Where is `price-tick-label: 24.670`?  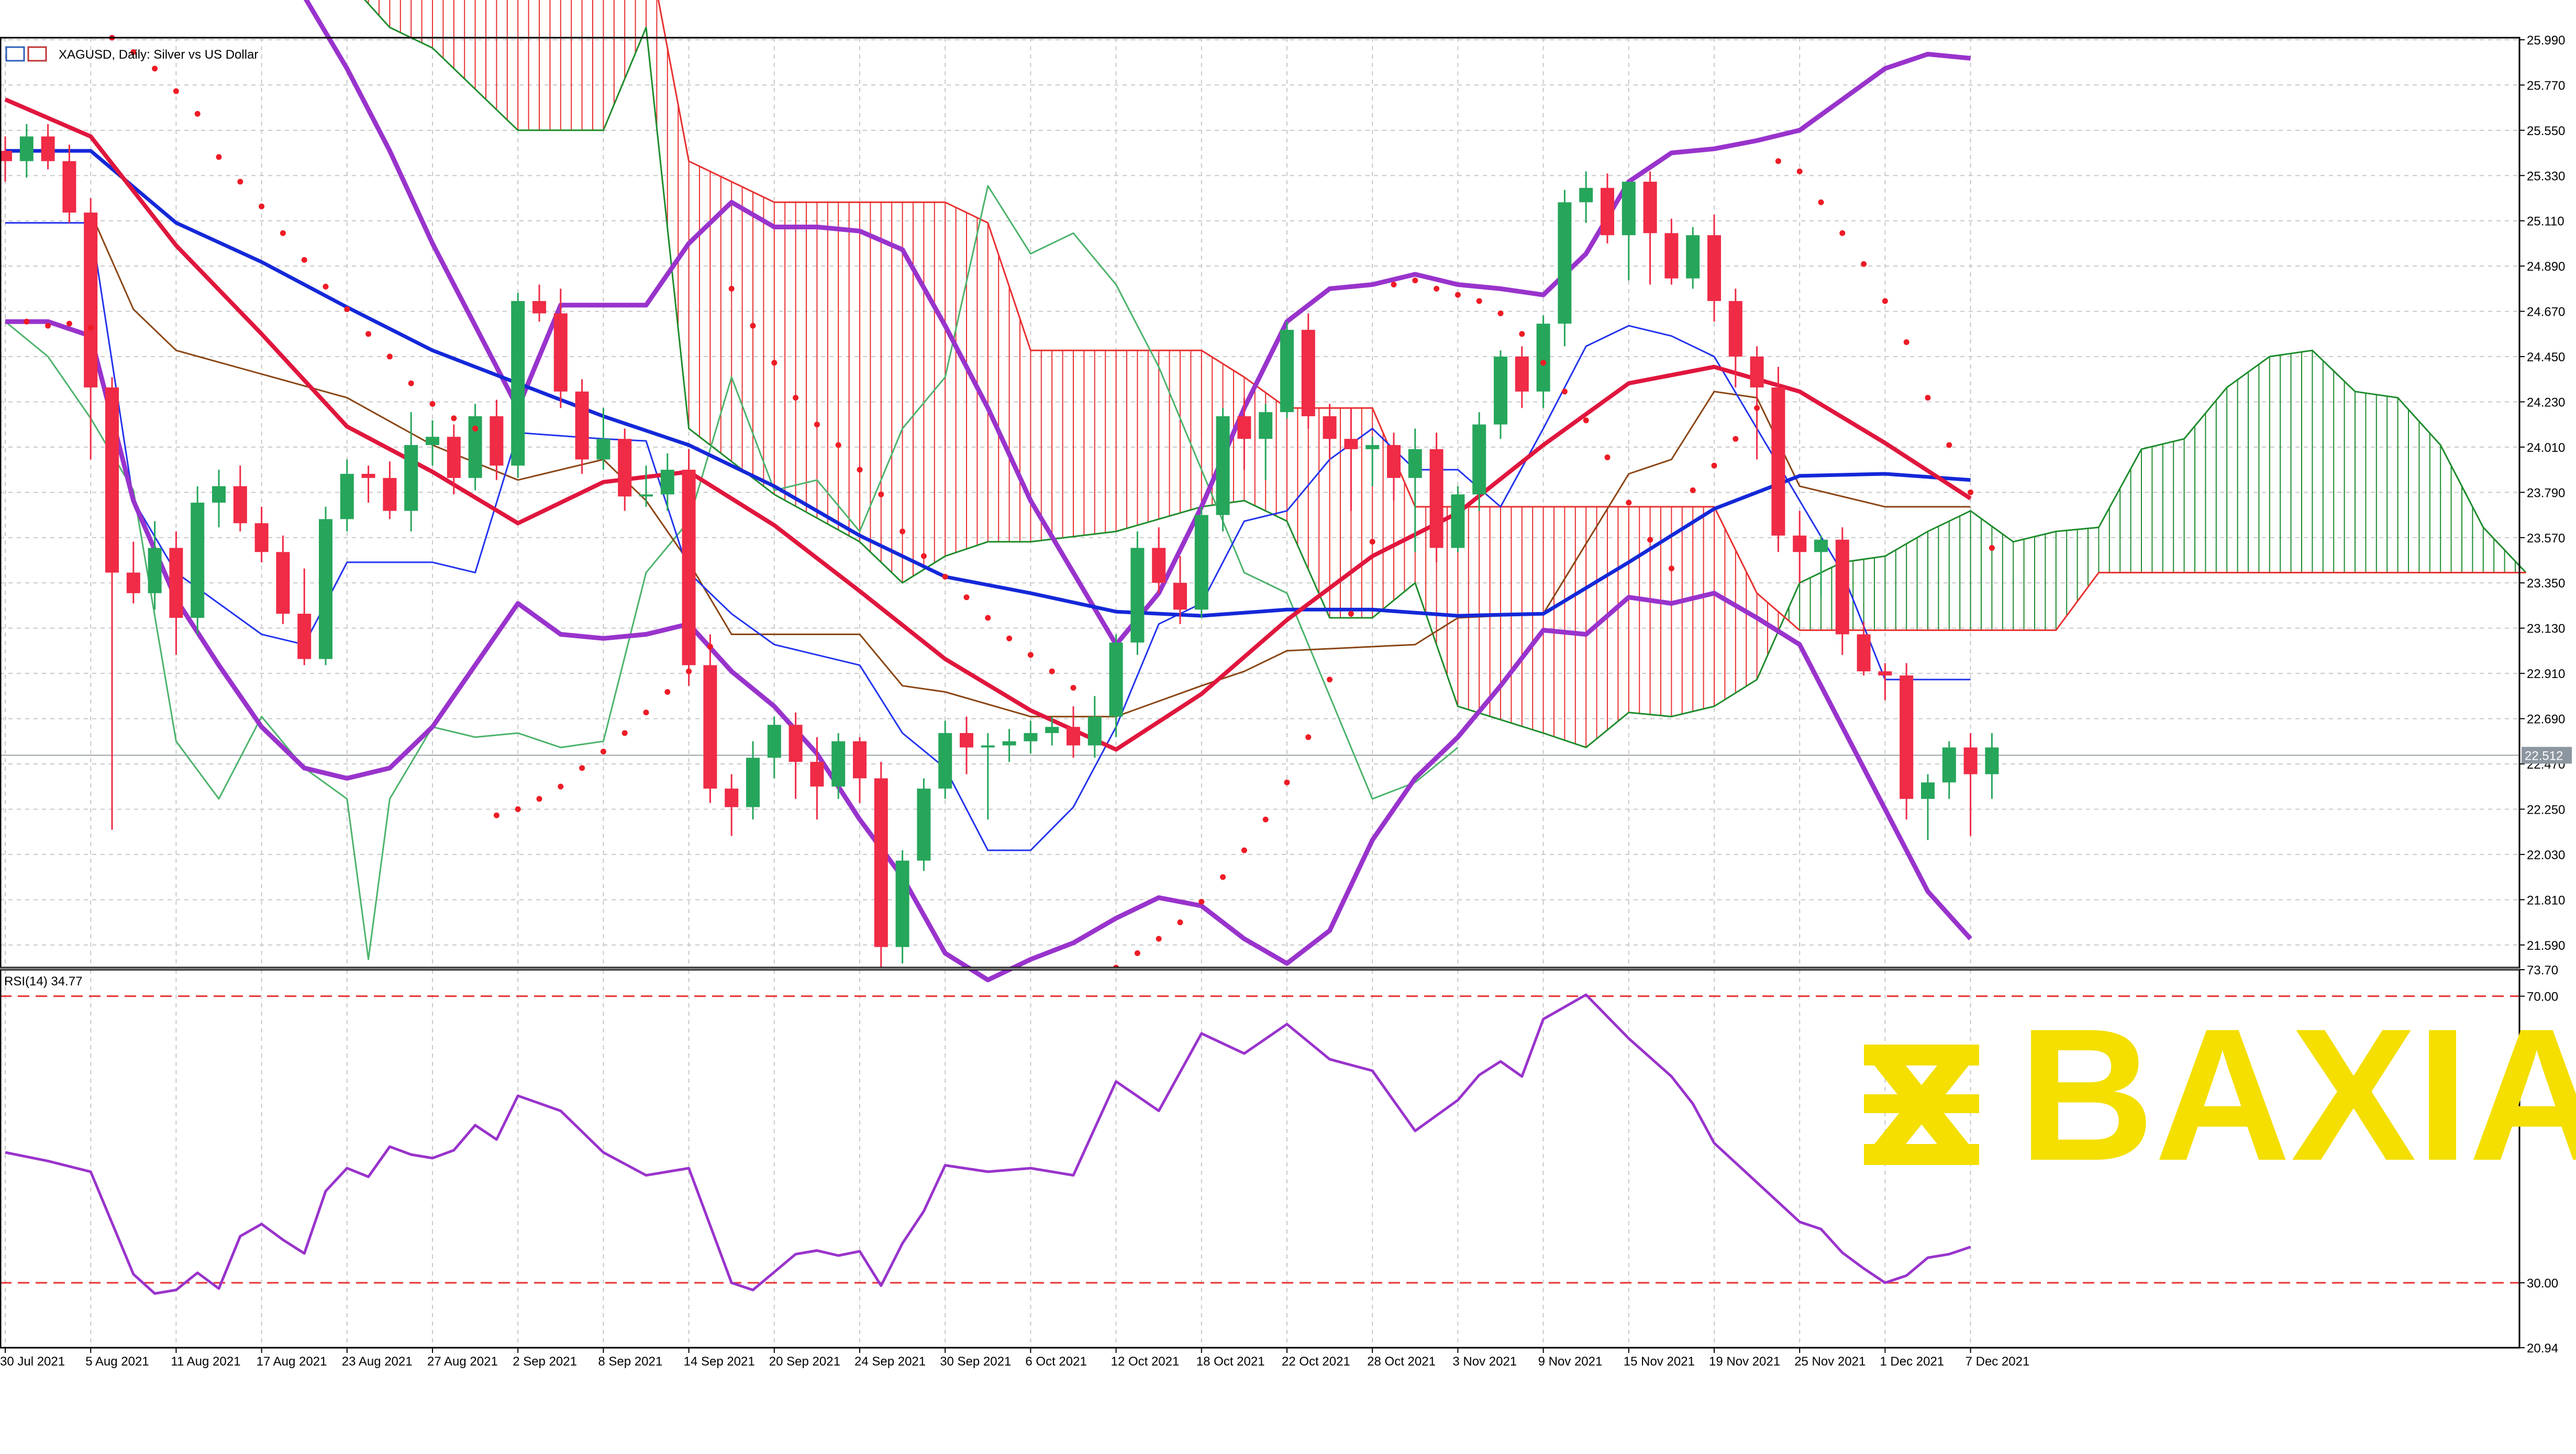 price-tick-label: 24.670 is located at coordinates (2546, 312).